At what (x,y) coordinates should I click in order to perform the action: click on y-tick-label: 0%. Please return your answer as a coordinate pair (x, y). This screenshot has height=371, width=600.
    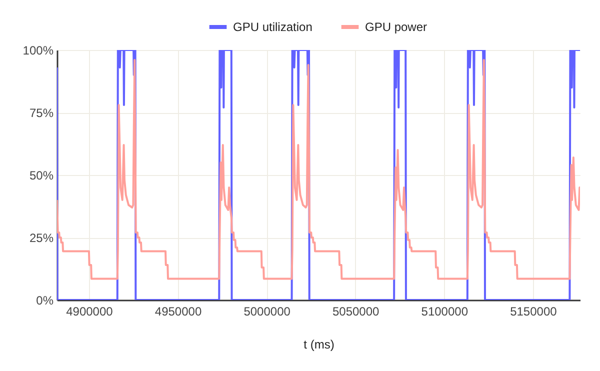
    Looking at the image, I should click on (45, 301).